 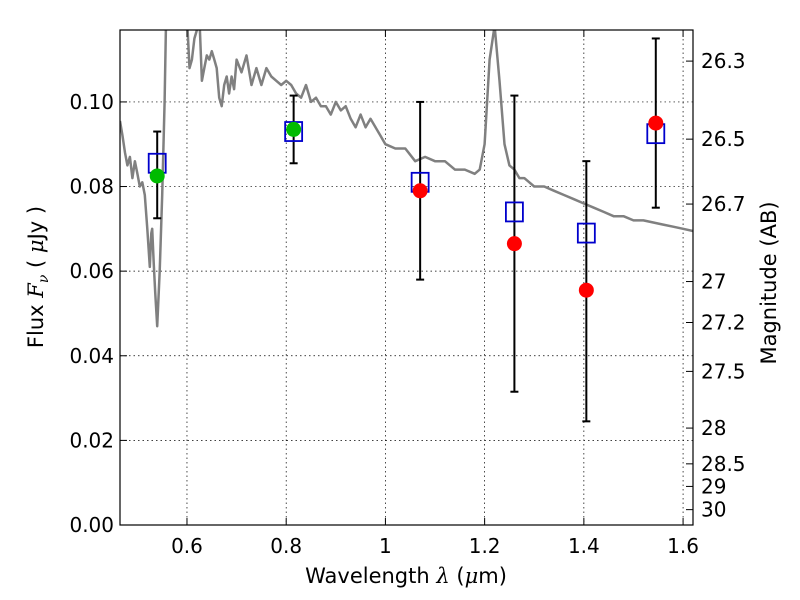 What do you see at coordinates (91, 356) in the screenshot?
I see `y-tick-label: 0.04` at bounding box center [91, 356].